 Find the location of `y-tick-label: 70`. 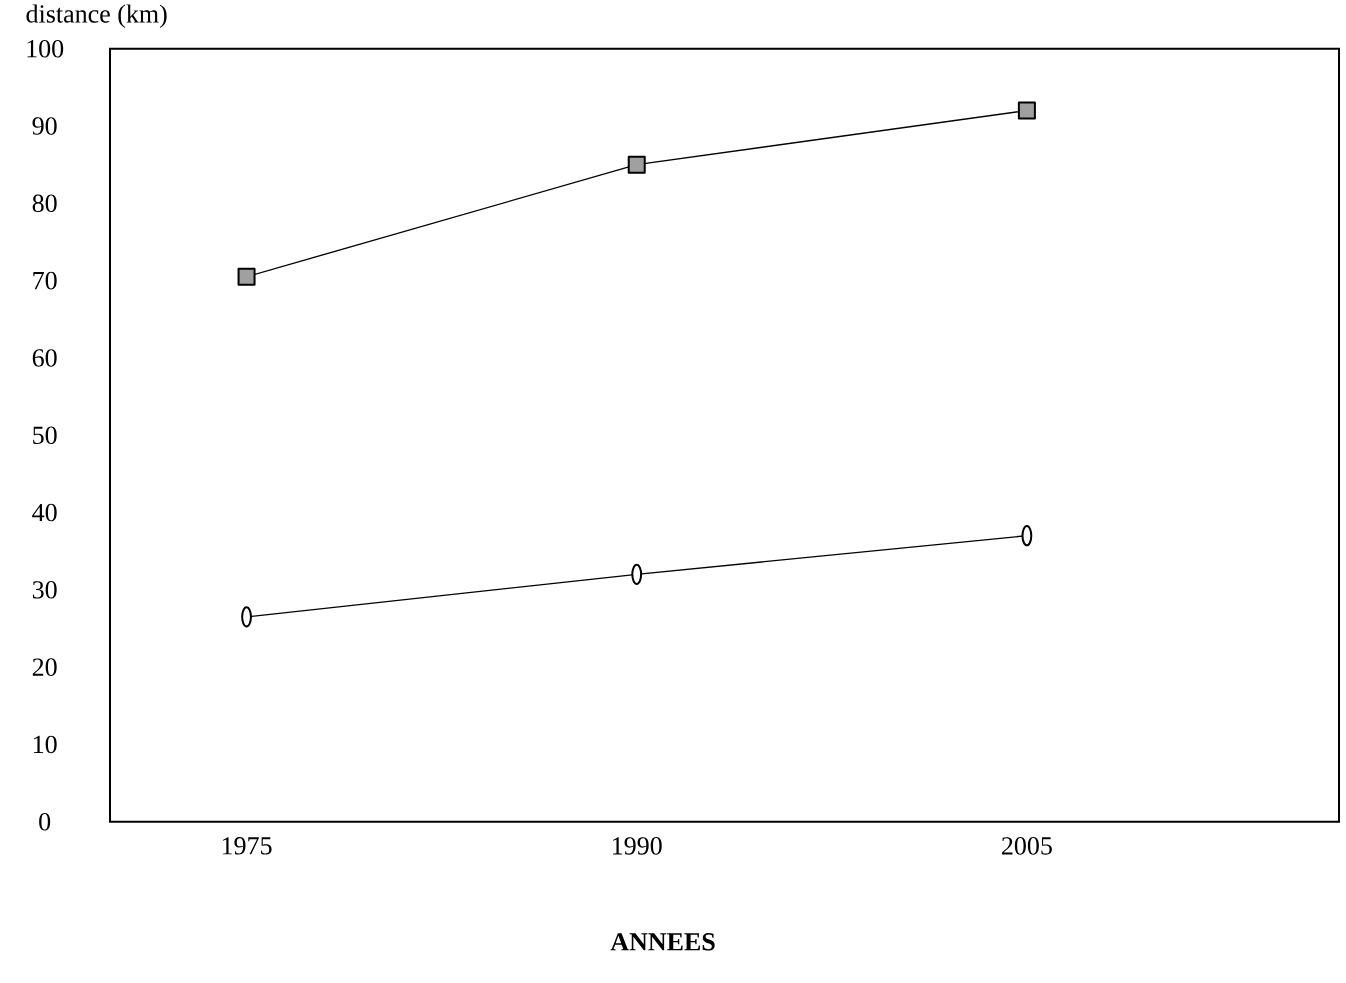

y-tick-label: 70 is located at coordinates (45, 280).